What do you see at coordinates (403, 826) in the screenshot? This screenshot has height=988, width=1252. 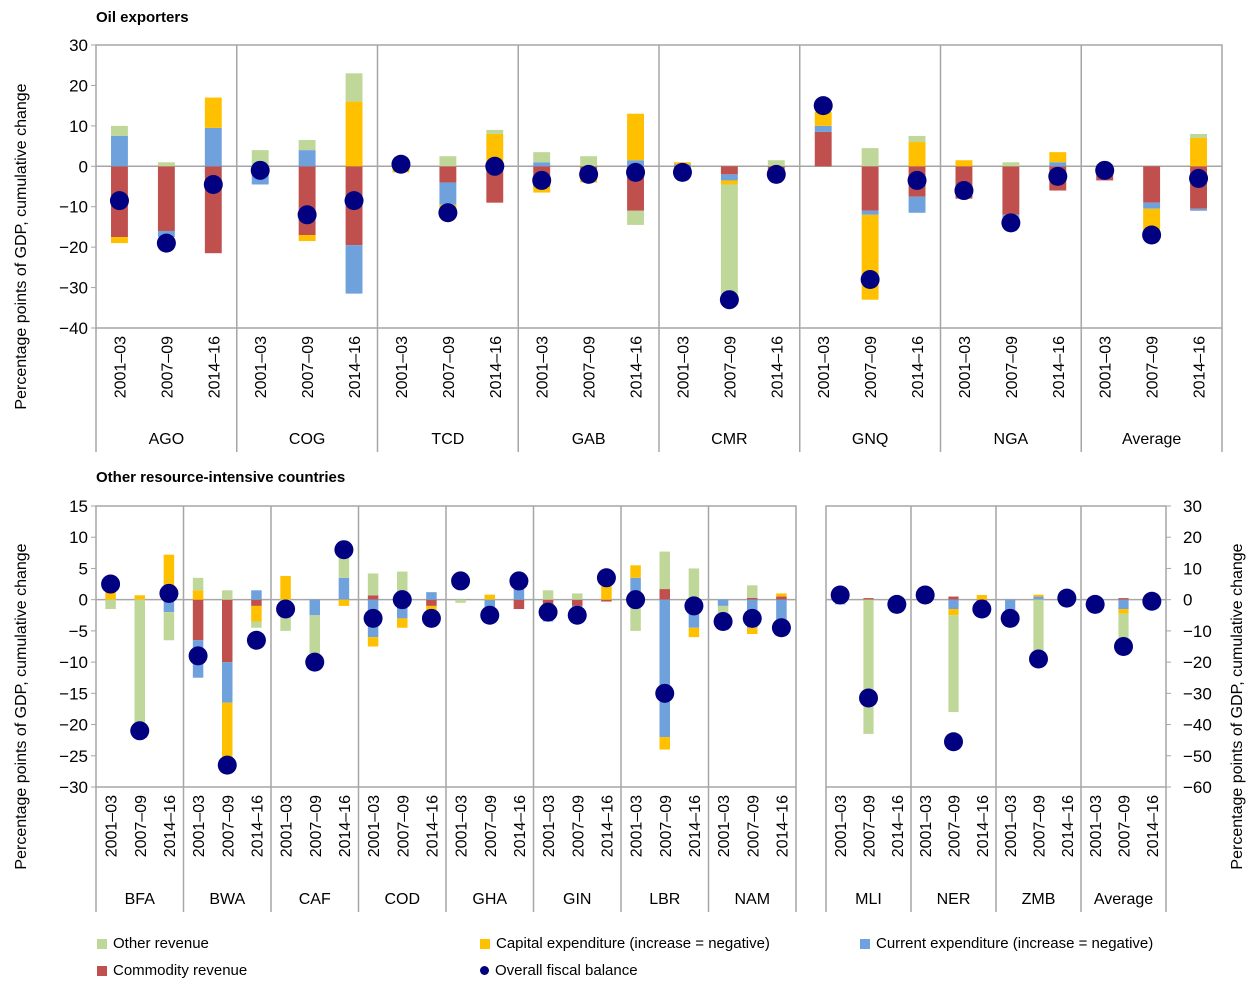 I see `period-label-1-3-1: 2007–09` at bounding box center [403, 826].